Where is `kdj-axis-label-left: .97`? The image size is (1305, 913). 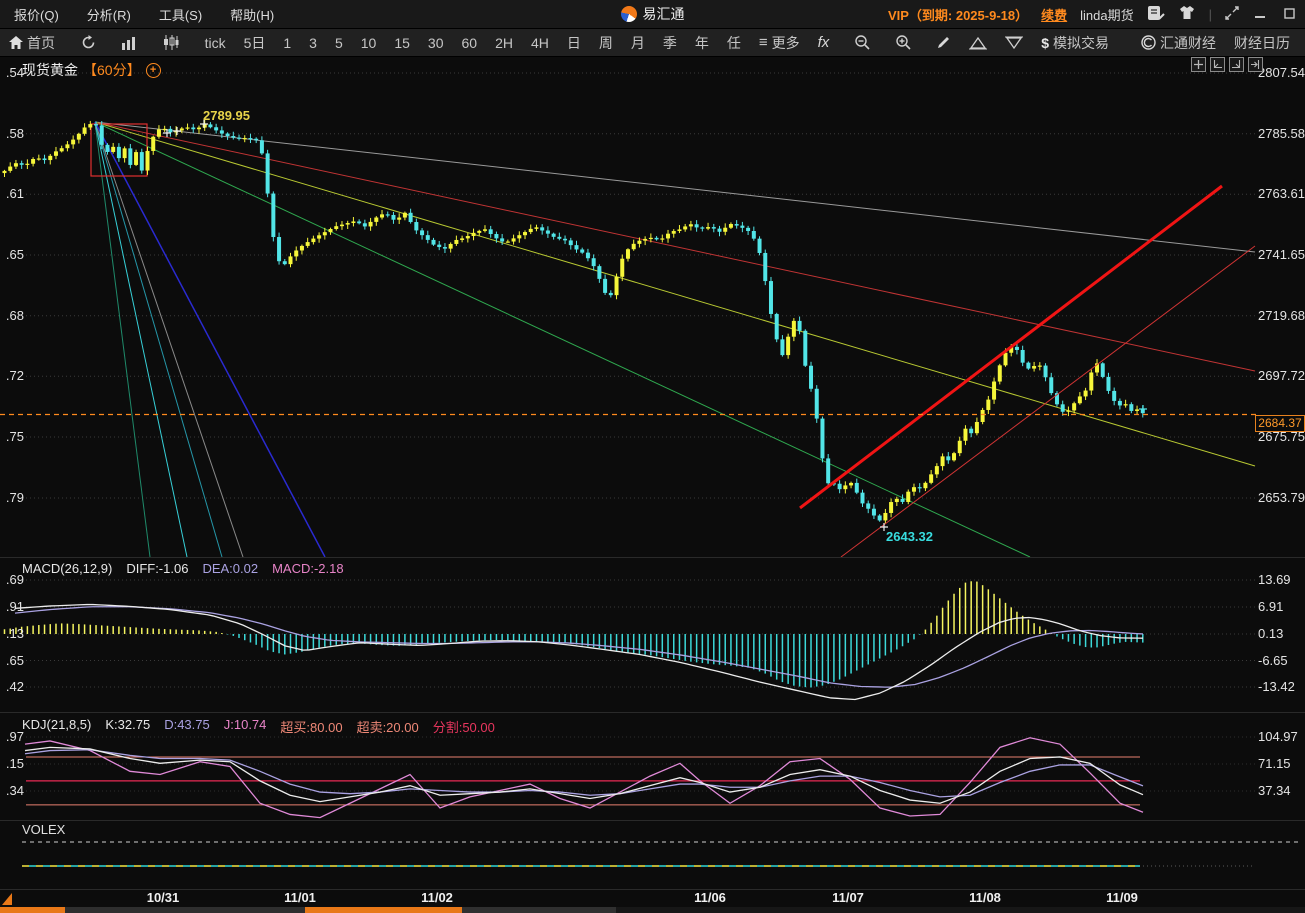 kdj-axis-label-left: .97 is located at coordinates (14, 736).